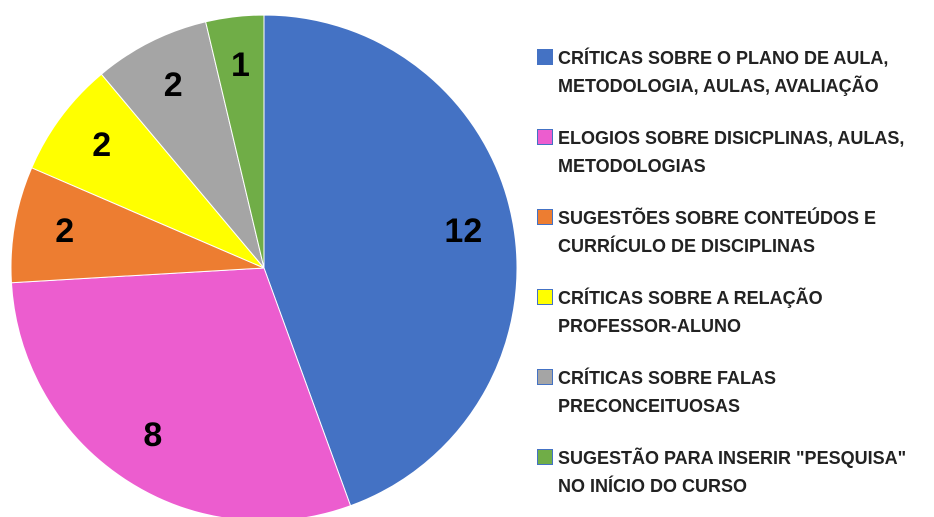  I want to click on legend-item: CRÍTICAS SOBRE FALAS PRECONCEITUOSAS, so click(732, 404).